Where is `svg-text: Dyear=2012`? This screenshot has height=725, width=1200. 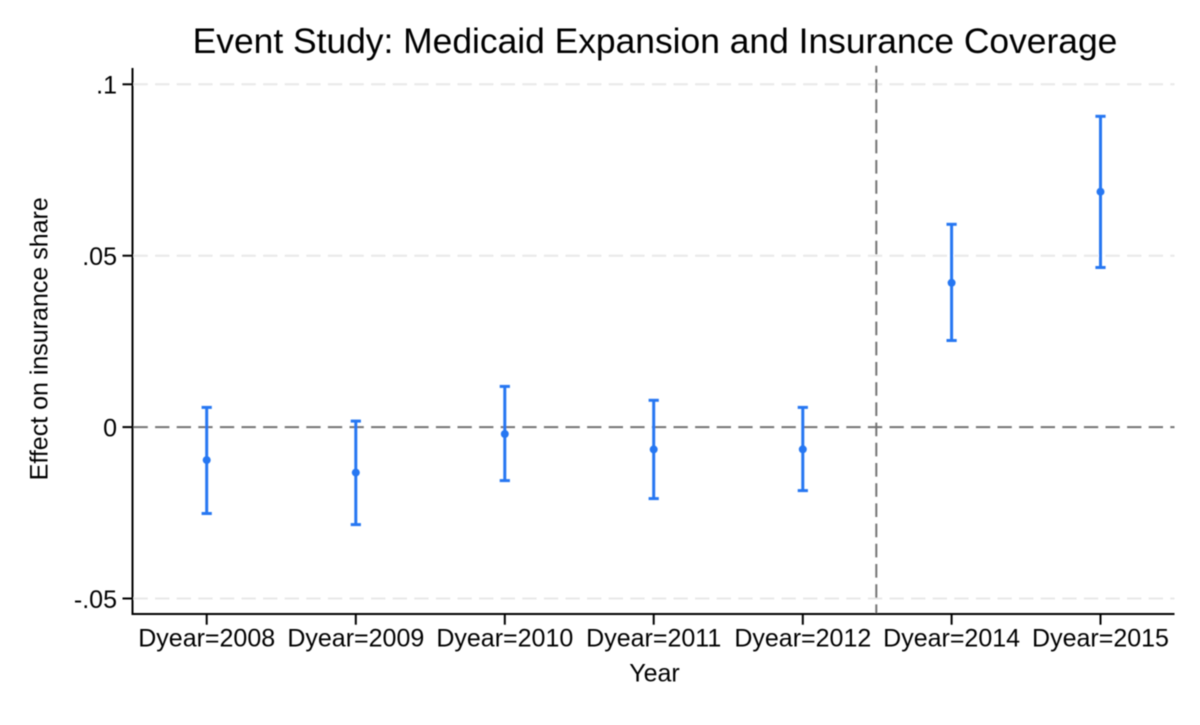
svg-text: Dyear=2012 is located at coordinates (802, 638).